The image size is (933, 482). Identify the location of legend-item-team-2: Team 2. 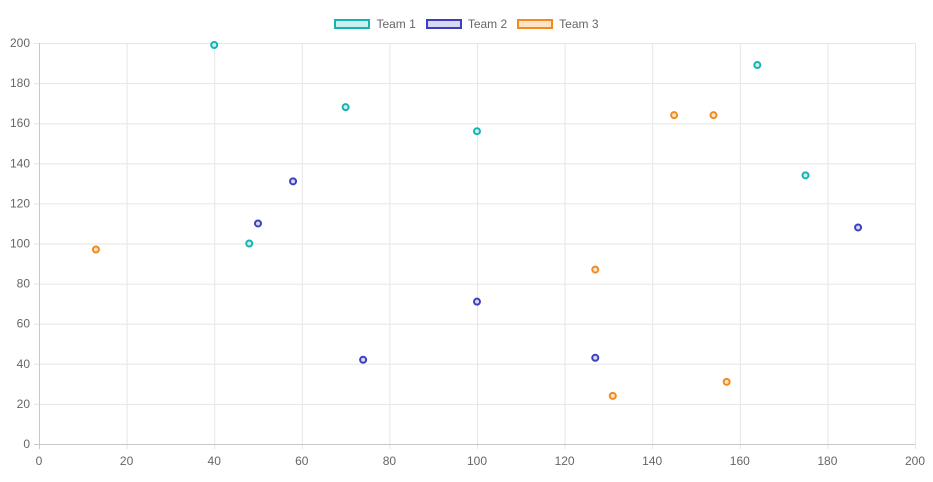
(466, 24).